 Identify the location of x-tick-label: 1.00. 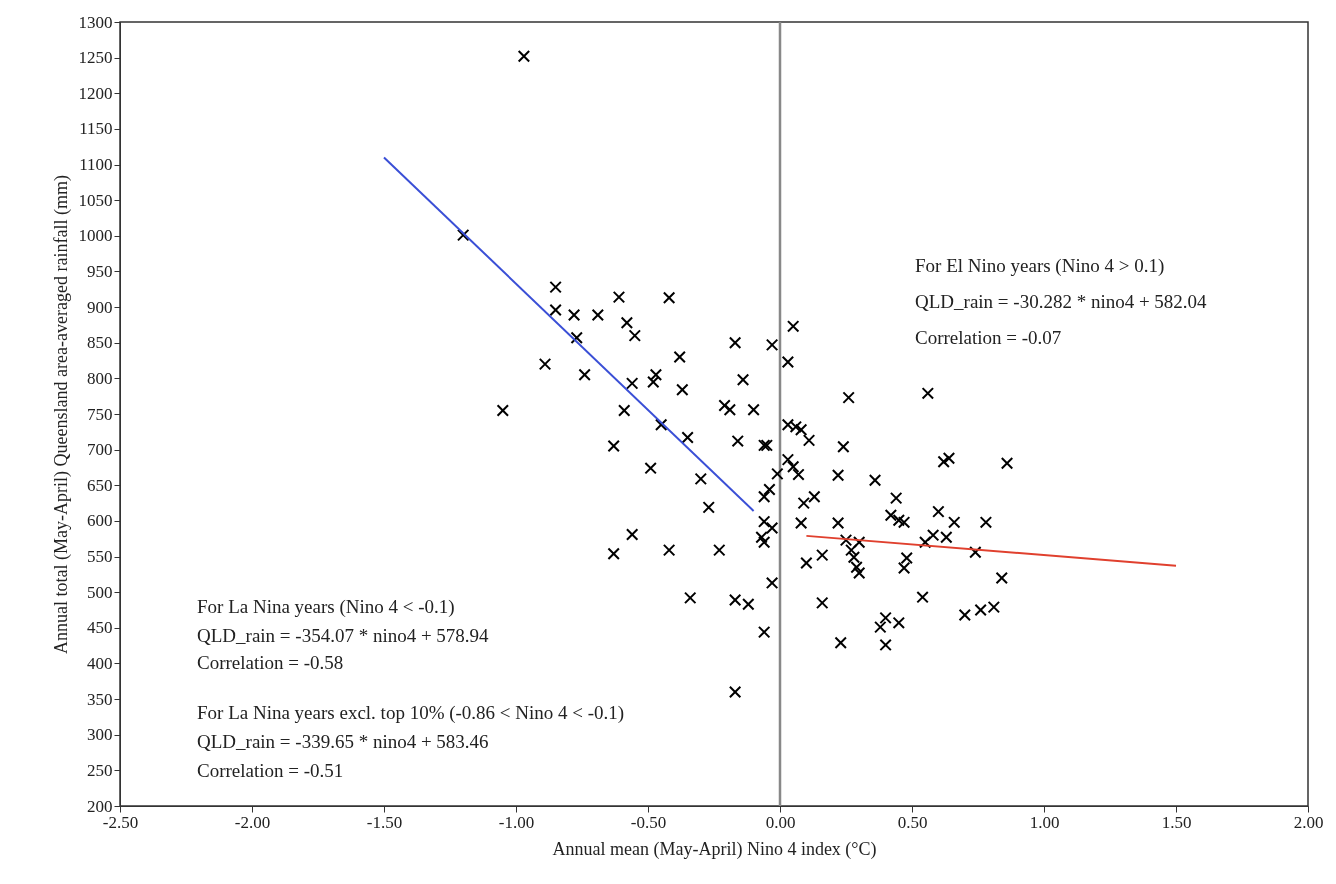
(1044, 822).